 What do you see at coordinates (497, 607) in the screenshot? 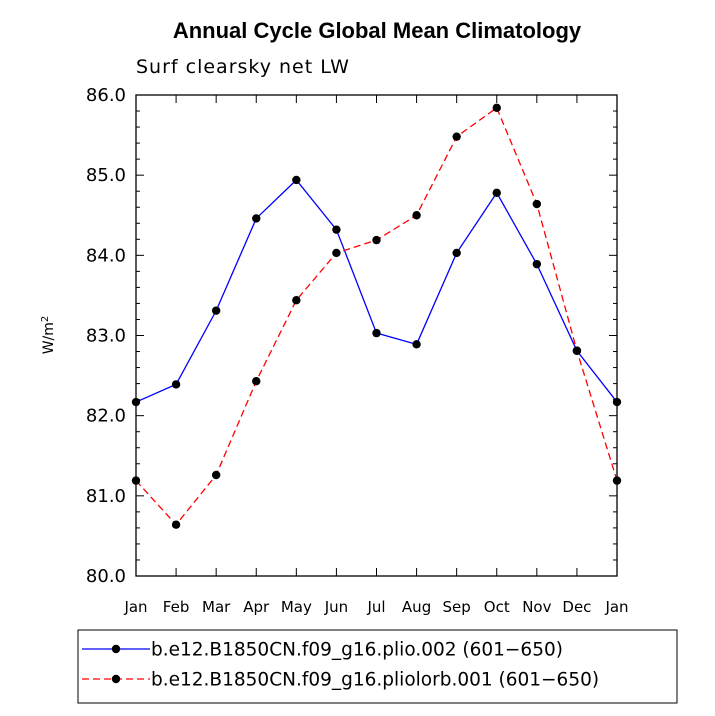
I see `x-tick-label: Oct` at bounding box center [497, 607].